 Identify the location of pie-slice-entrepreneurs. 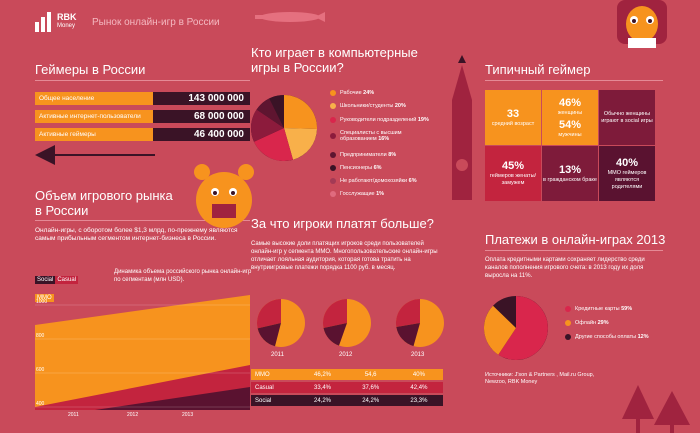
(270, 113).